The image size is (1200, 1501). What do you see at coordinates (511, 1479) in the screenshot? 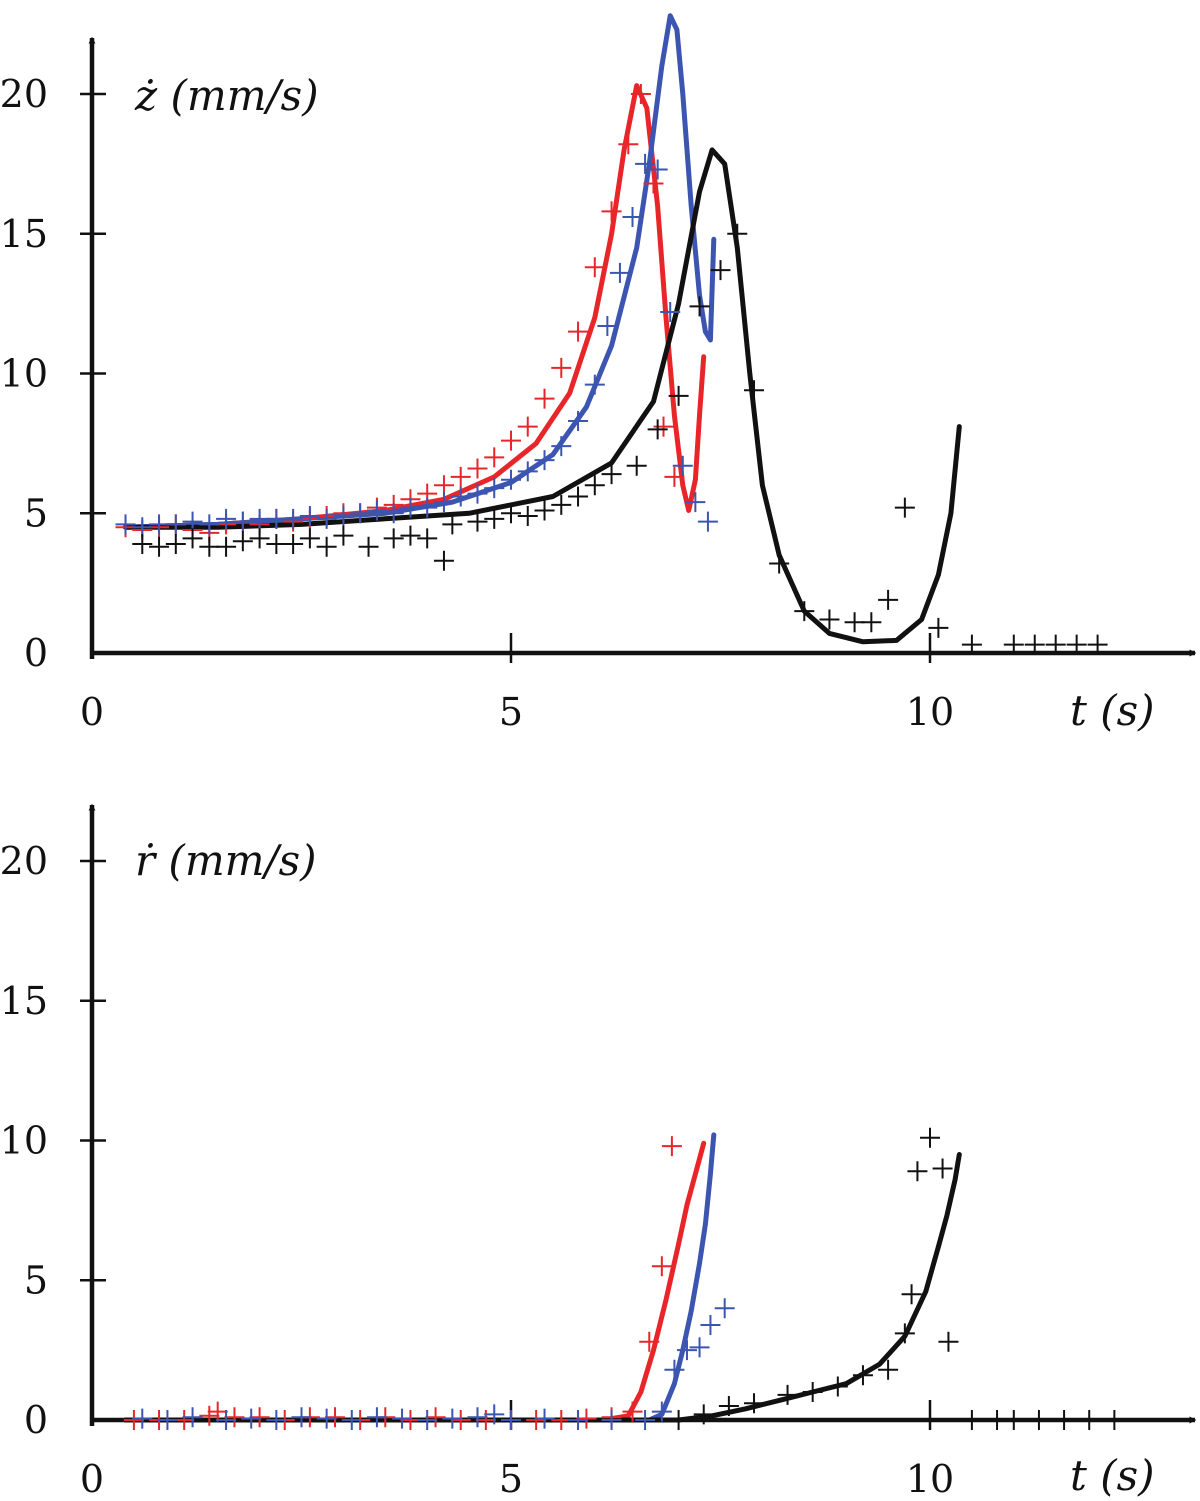
I see `x-tick-label: 5` at bounding box center [511, 1479].